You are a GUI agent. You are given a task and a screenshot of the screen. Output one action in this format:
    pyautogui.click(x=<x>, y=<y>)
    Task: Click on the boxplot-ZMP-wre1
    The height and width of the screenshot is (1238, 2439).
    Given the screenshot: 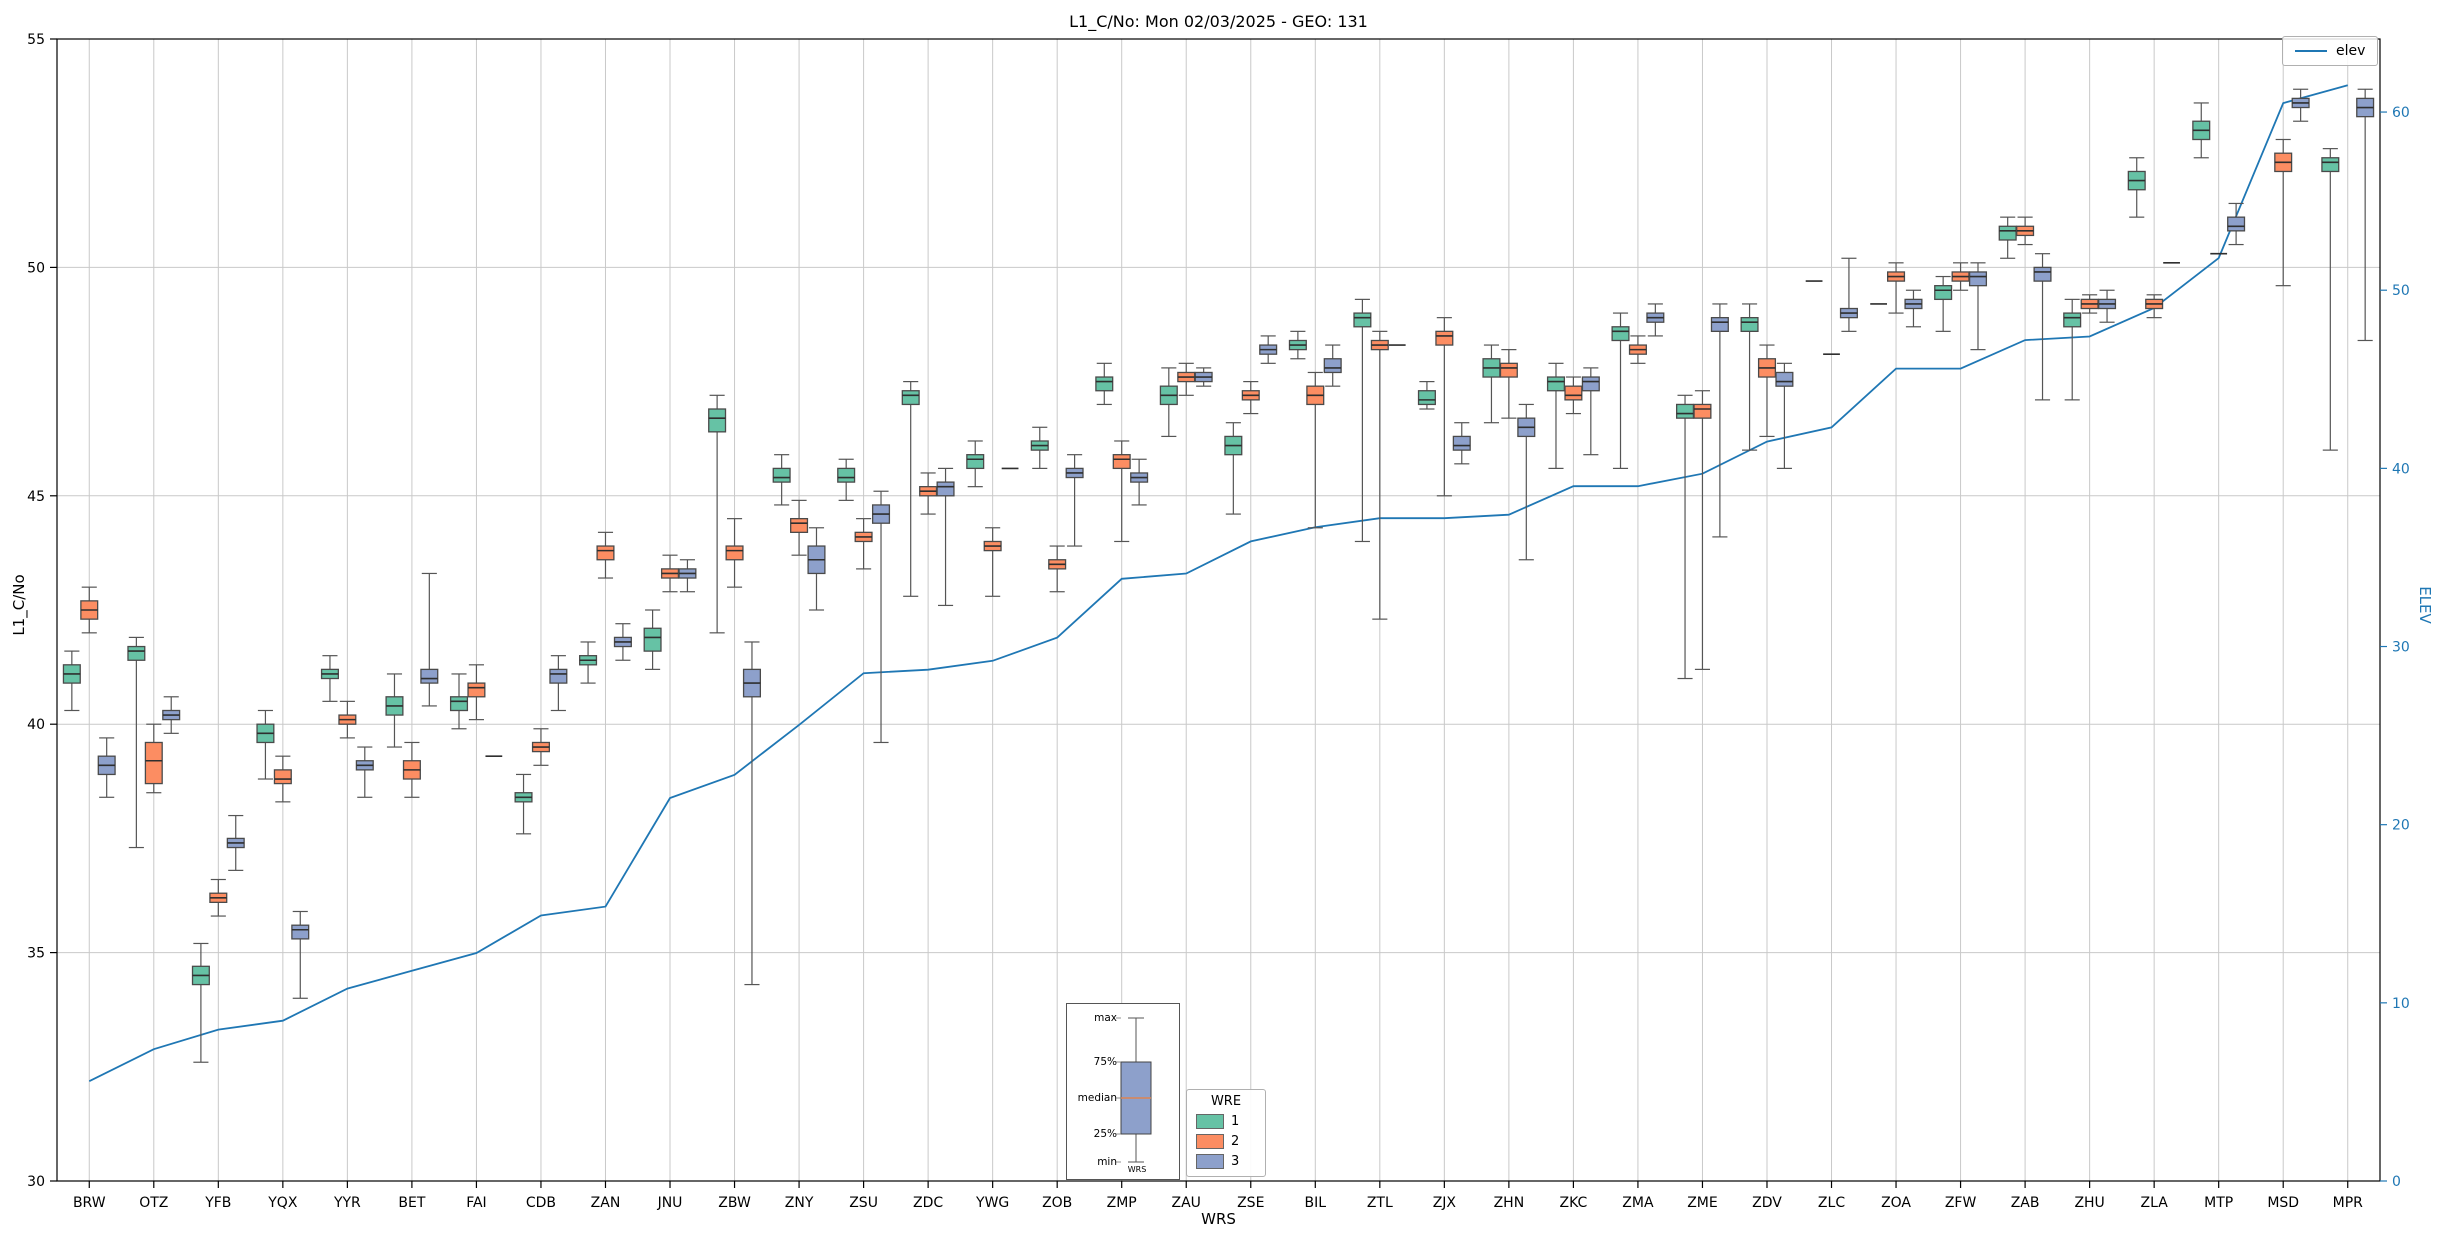 What is the action you would take?
    pyautogui.click(x=1104, y=384)
    